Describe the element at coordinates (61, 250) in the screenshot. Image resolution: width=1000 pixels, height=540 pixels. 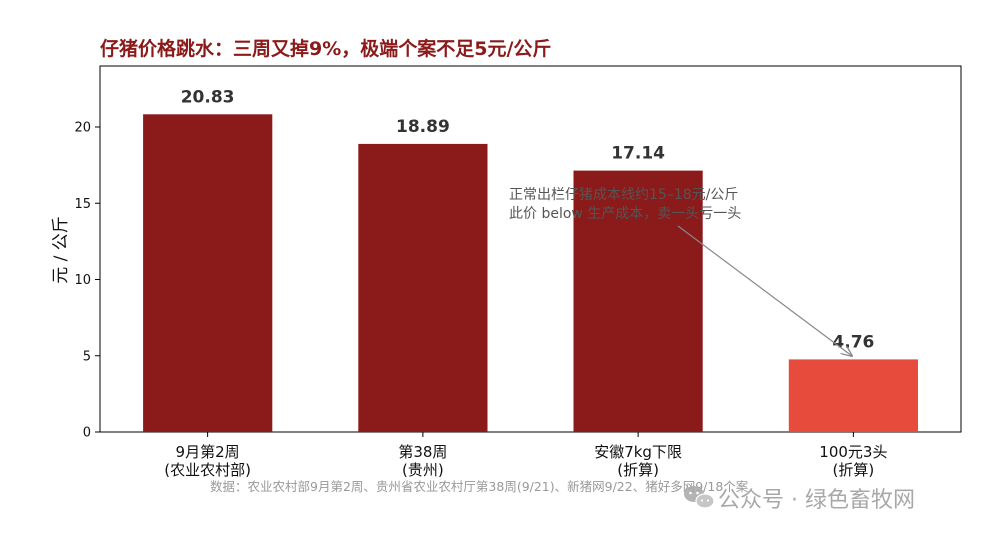
I see `y-axis-label: 元 / 公斤` at that location.